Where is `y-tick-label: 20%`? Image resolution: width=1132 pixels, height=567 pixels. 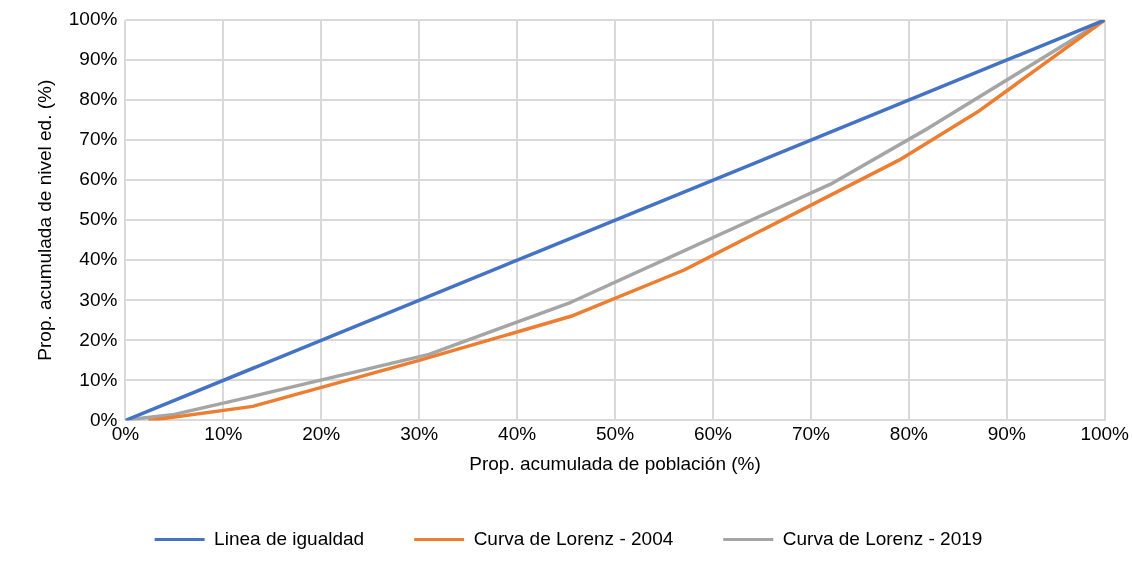 y-tick-label: 20% is located at coordinates (98, 339).